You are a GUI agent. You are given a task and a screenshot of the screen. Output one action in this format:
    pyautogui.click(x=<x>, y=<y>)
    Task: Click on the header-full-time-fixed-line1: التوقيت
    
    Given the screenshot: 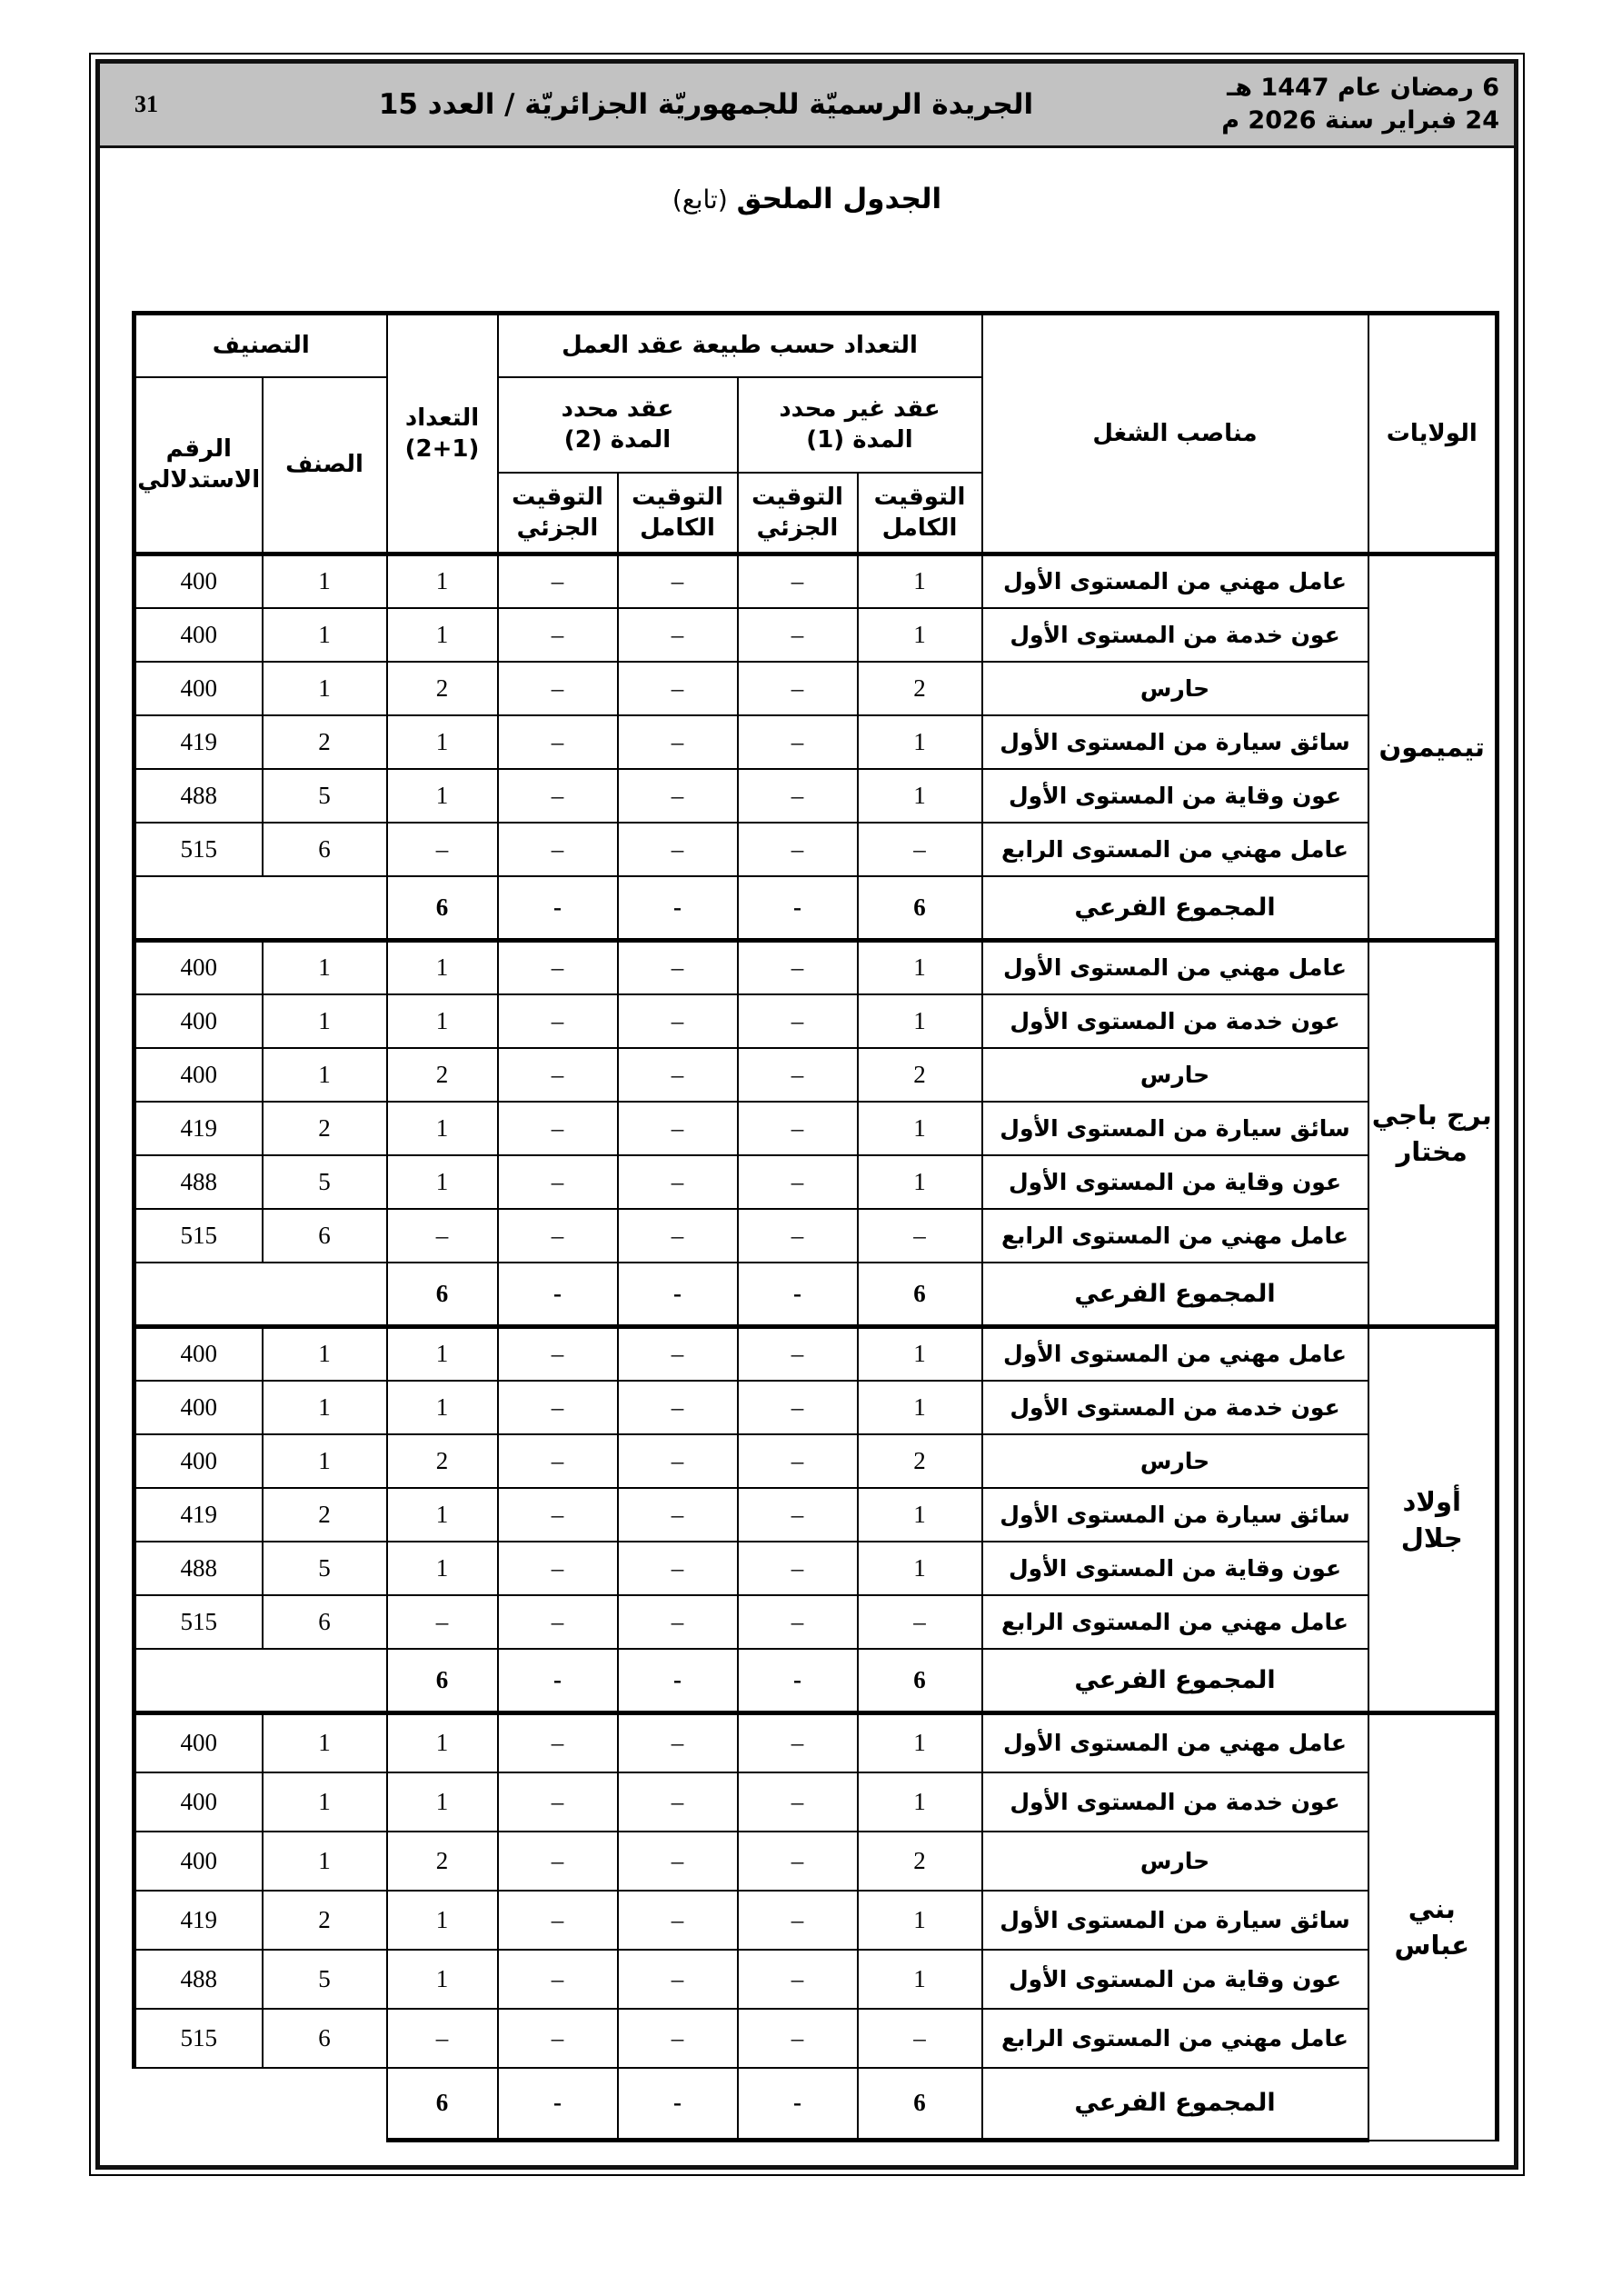 What is the action you would take?
    pyautogui.click(x=677, y=497)
    